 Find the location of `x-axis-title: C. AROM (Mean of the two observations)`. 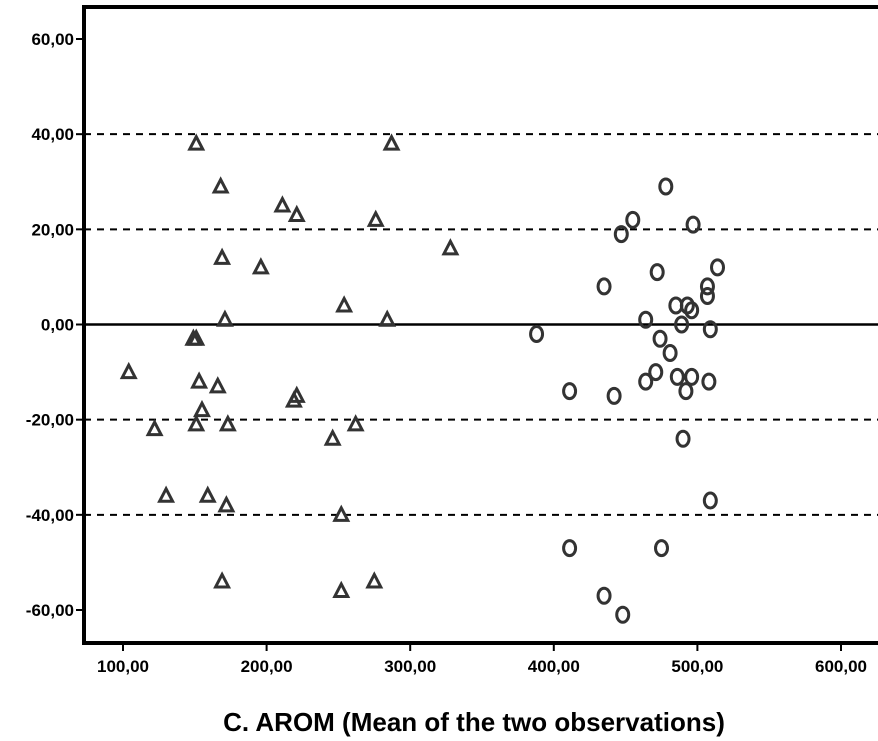

x-axis-title: C. AROM (Mean of the two observations) is located at coordinates (474, 722).